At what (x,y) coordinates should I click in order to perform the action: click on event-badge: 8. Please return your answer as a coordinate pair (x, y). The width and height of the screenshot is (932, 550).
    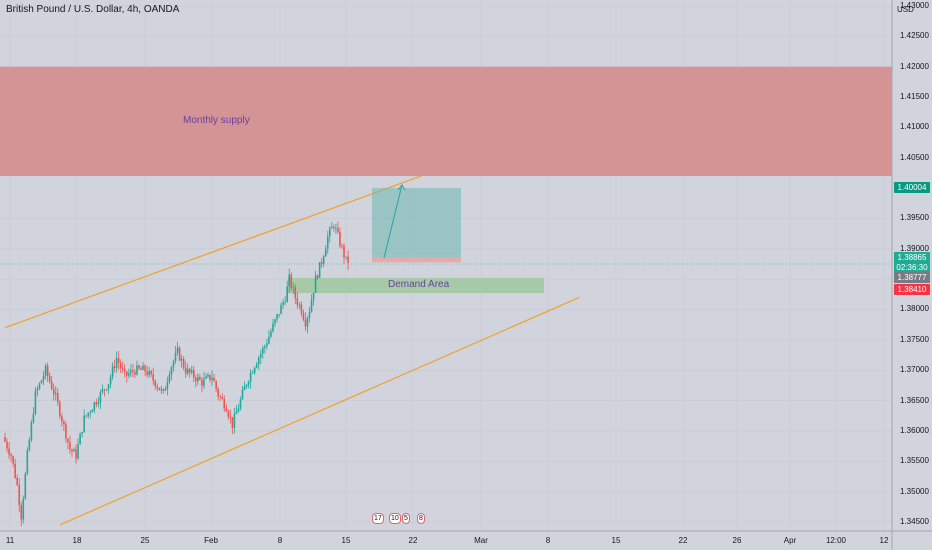
    Looking at the image, I should click on (421, 518).